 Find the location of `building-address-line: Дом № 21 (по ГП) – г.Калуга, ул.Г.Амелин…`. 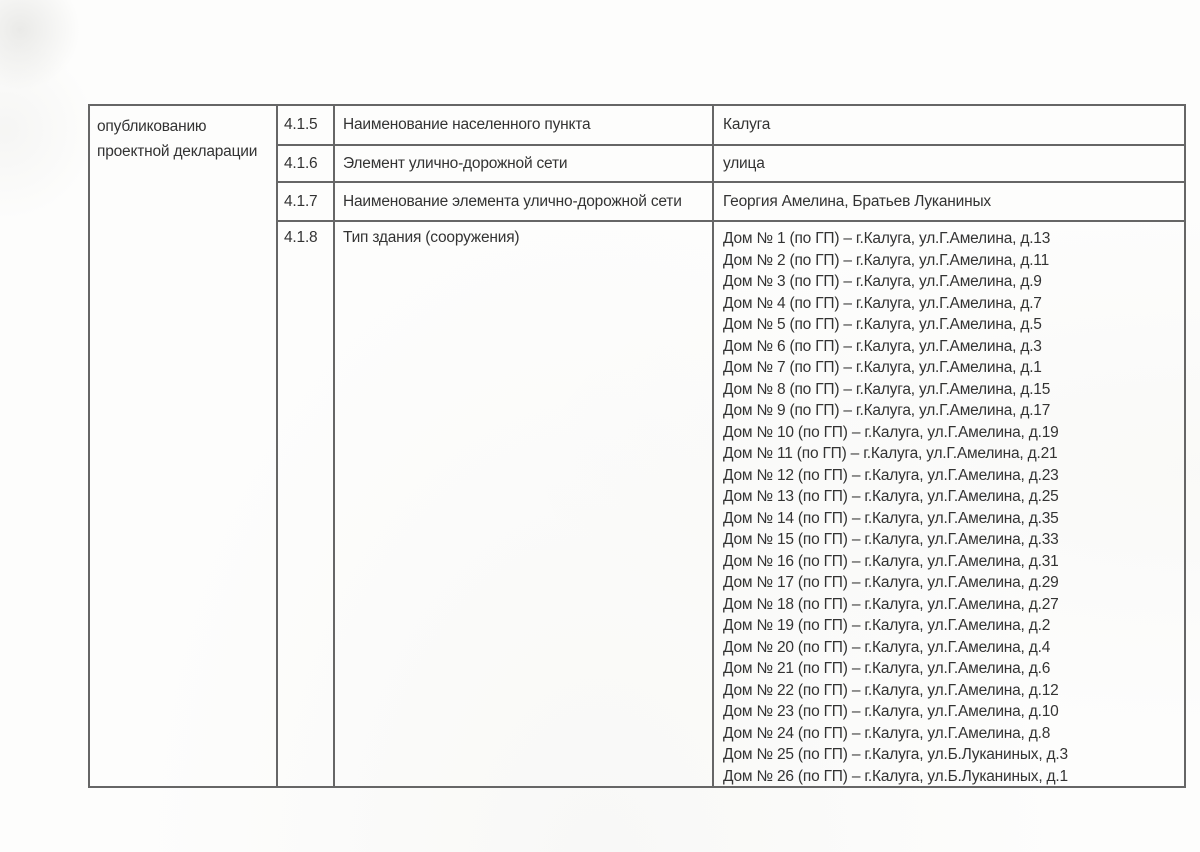

building-address-line: Дом № 21 (по ГП) – г.Калуга, ул.Г.Амелин… is located at coordinates (887, 668).